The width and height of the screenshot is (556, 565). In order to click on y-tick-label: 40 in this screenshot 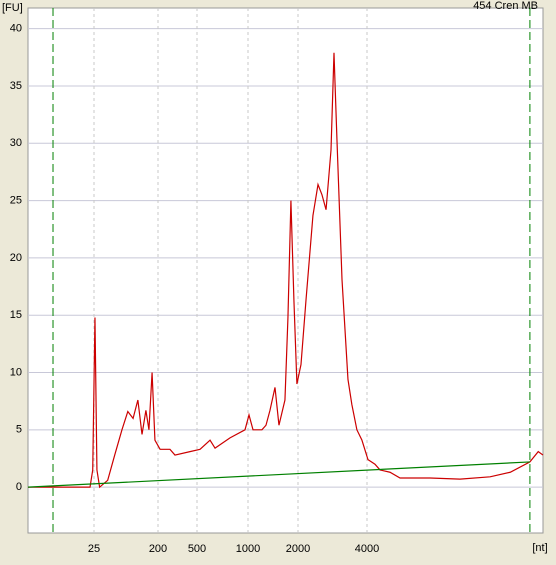, I will do `click(16, 29)`.